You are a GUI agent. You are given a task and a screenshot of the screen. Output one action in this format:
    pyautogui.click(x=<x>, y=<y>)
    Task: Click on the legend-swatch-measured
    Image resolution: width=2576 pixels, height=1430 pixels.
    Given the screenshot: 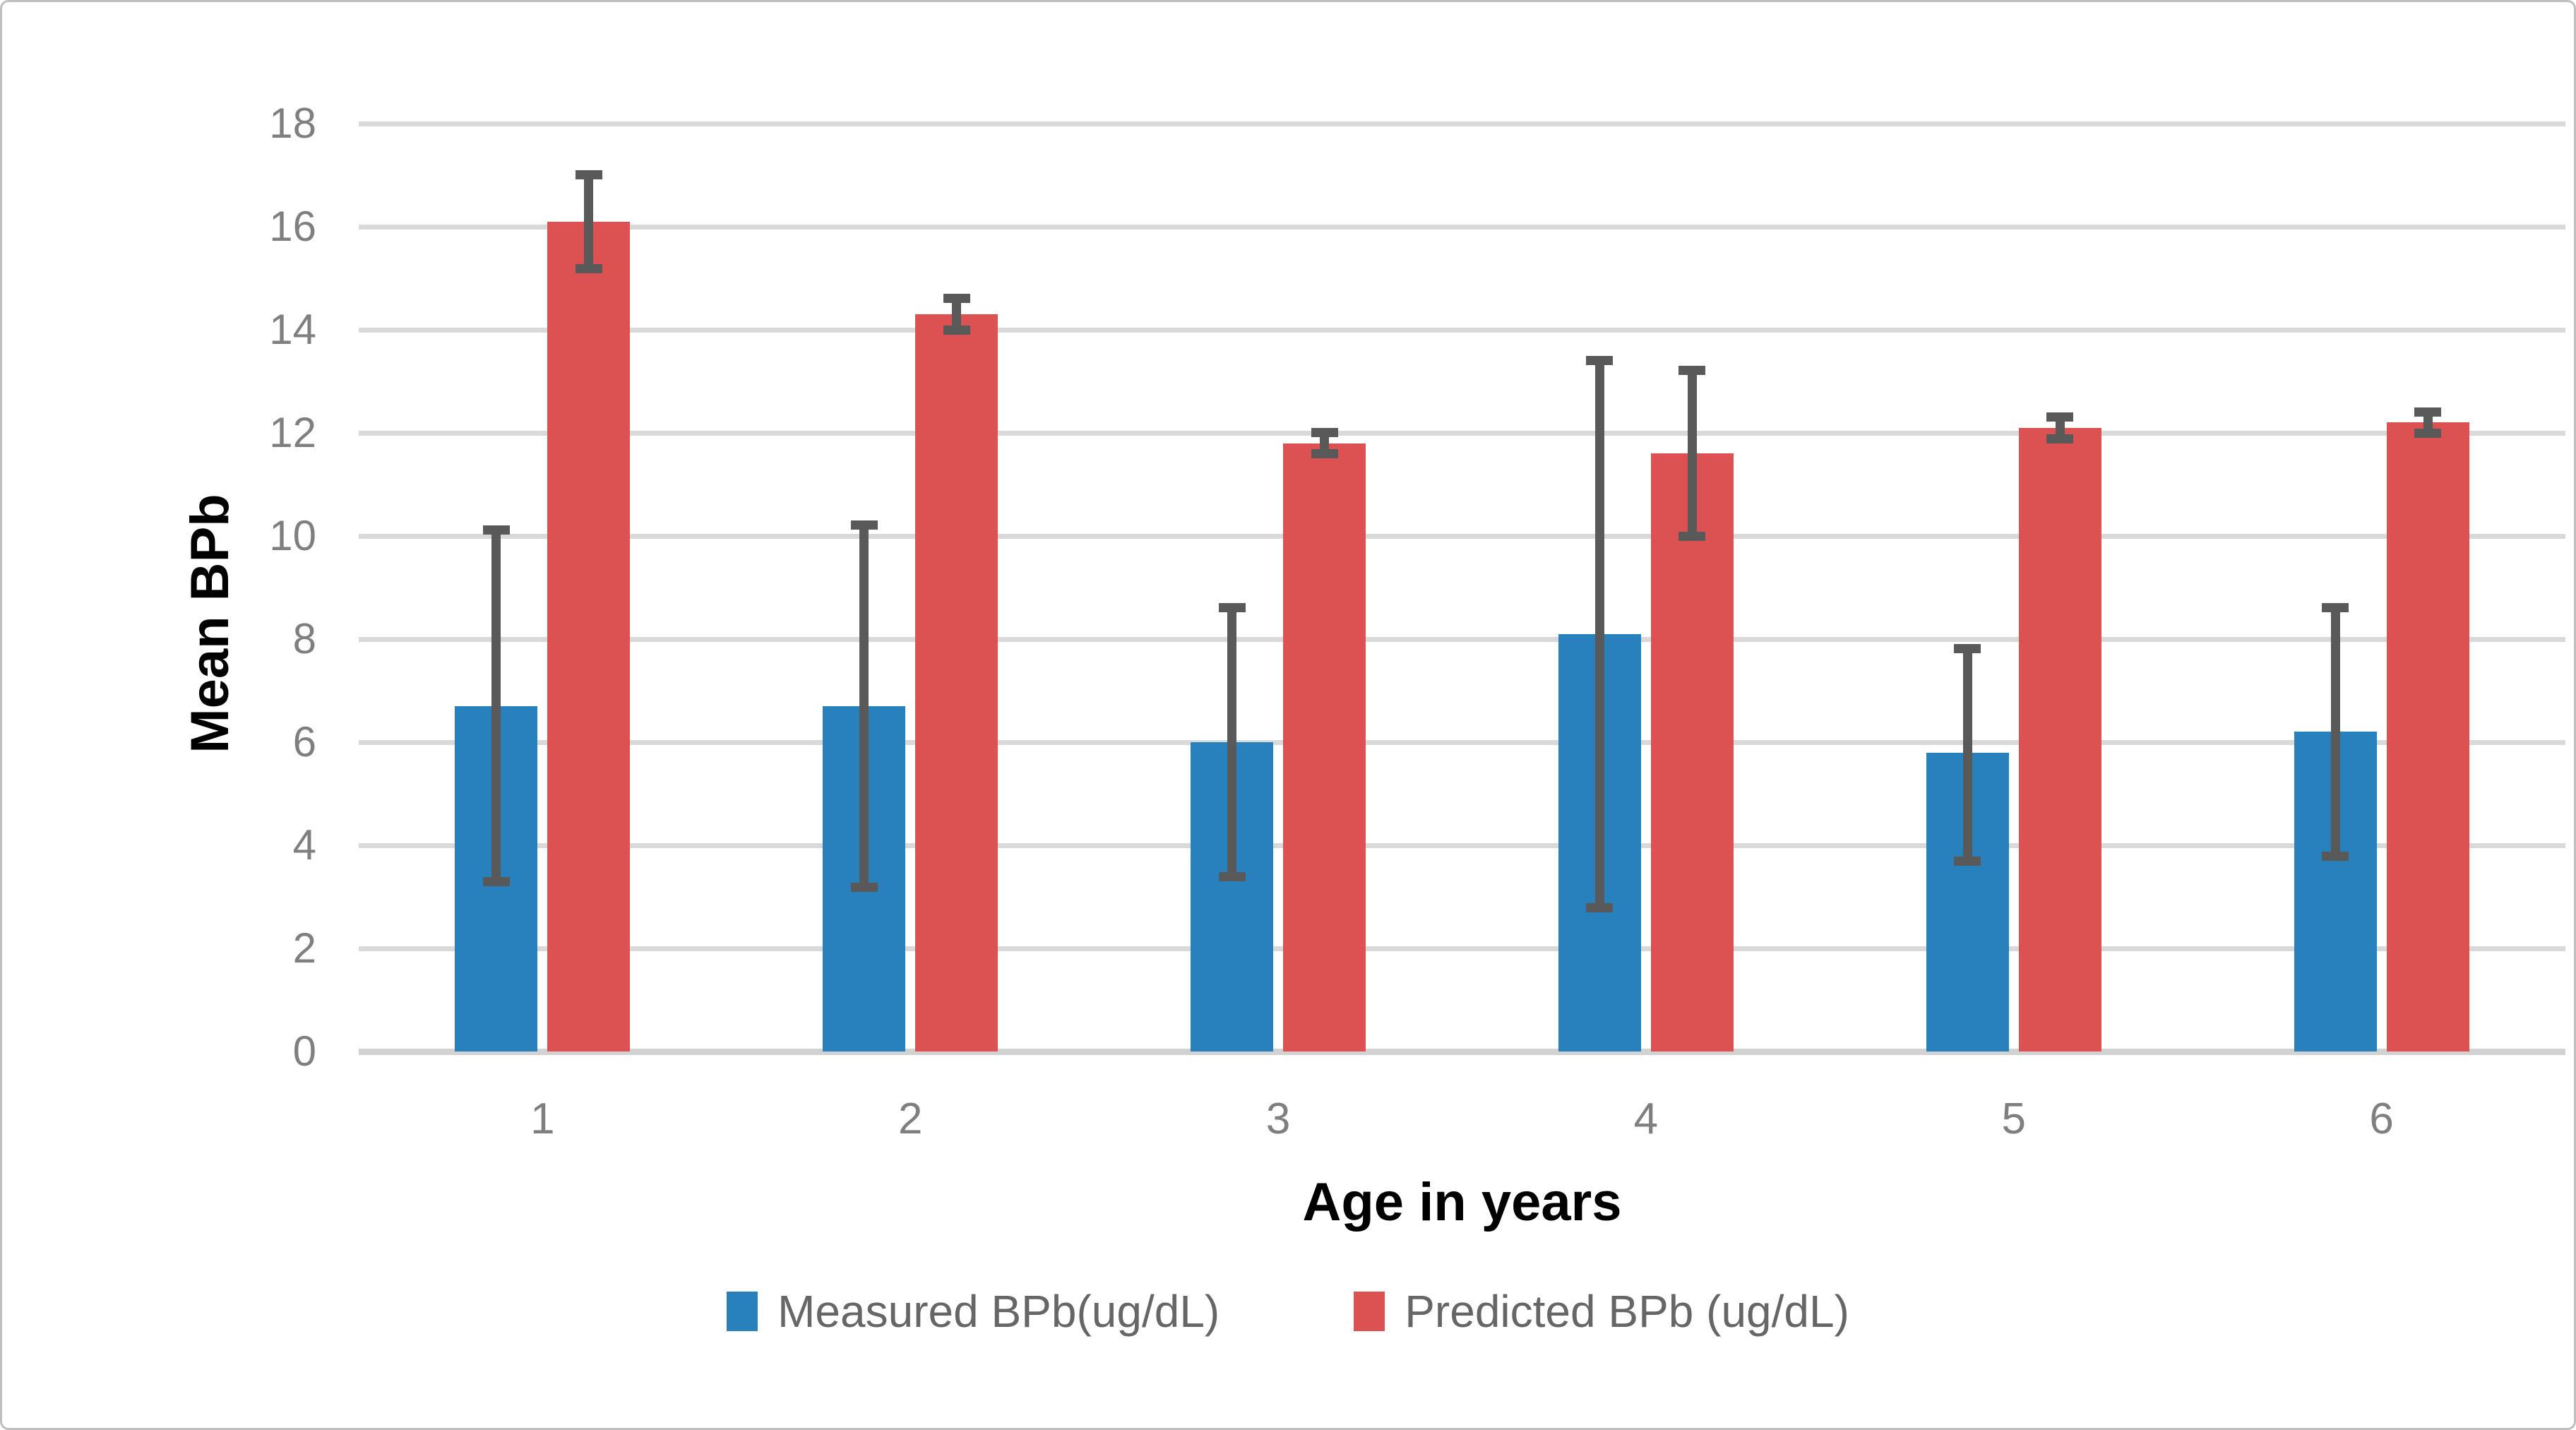 What is the action you would take?
    pyautogui.click(x=742, y=1311)
    